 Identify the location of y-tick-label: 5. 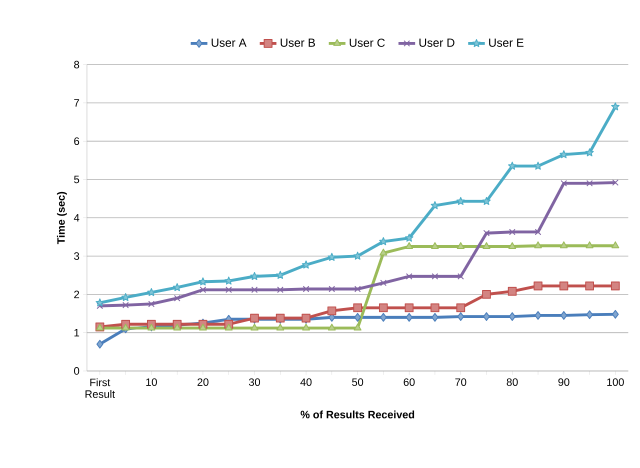
(77, 180).